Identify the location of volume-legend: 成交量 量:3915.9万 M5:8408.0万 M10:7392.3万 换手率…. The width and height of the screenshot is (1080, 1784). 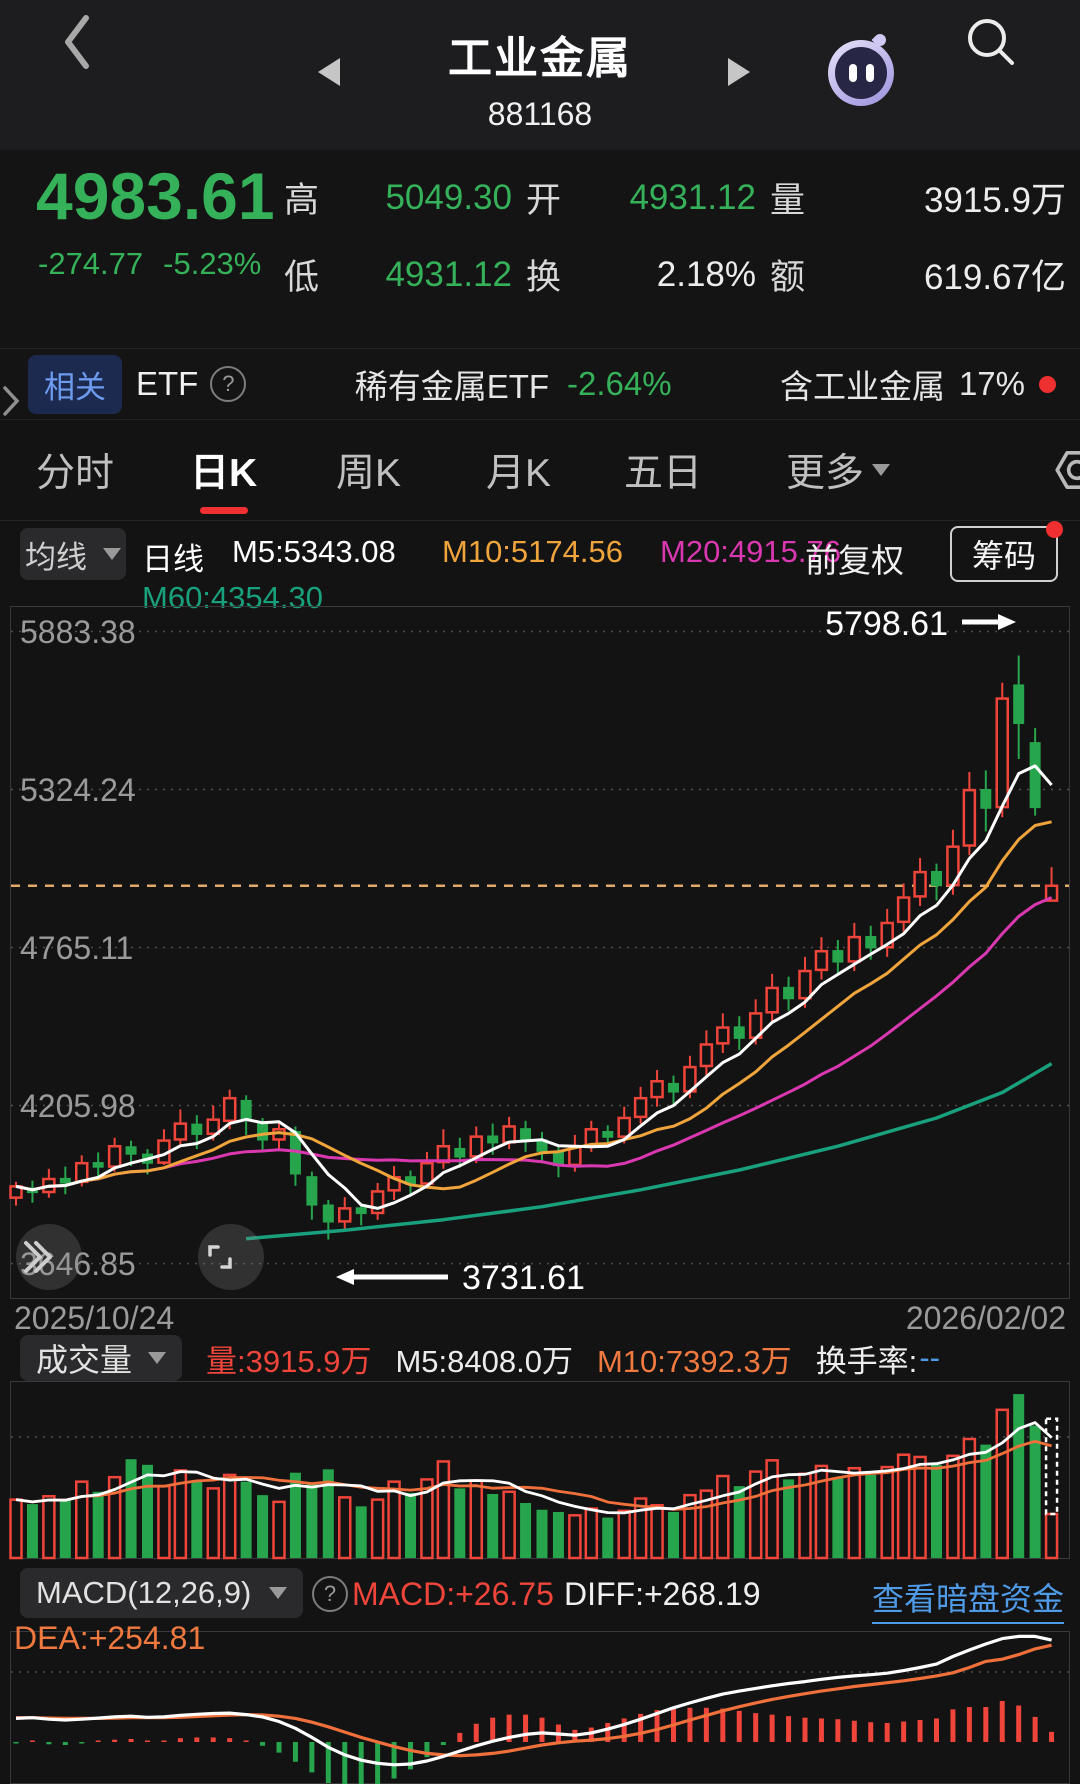
(540, 1358).